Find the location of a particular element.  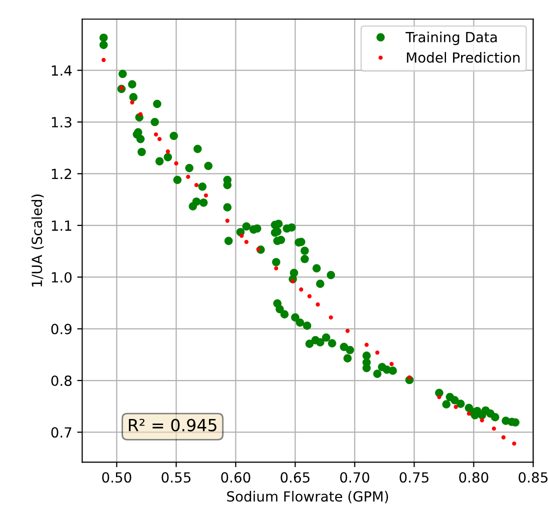

x-tick-label: 0.55 is located at coordinates (176, 477).